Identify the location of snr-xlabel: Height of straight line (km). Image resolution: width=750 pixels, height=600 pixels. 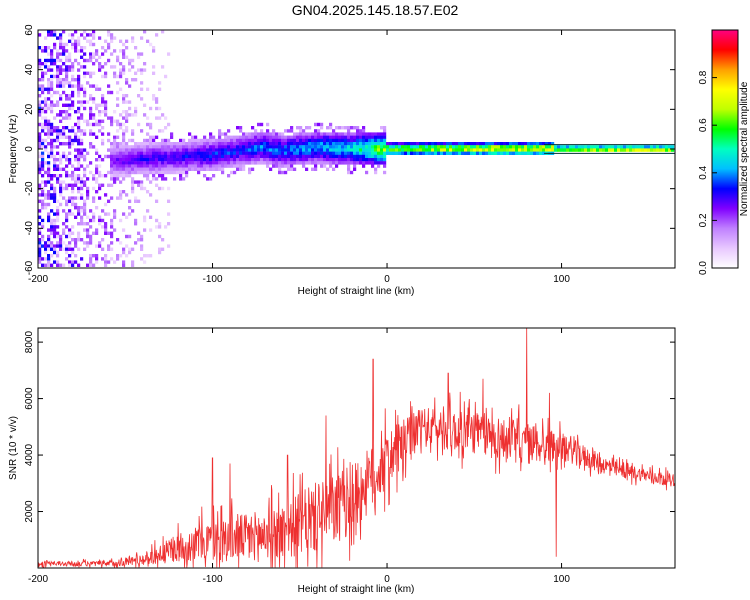
(356, 589).